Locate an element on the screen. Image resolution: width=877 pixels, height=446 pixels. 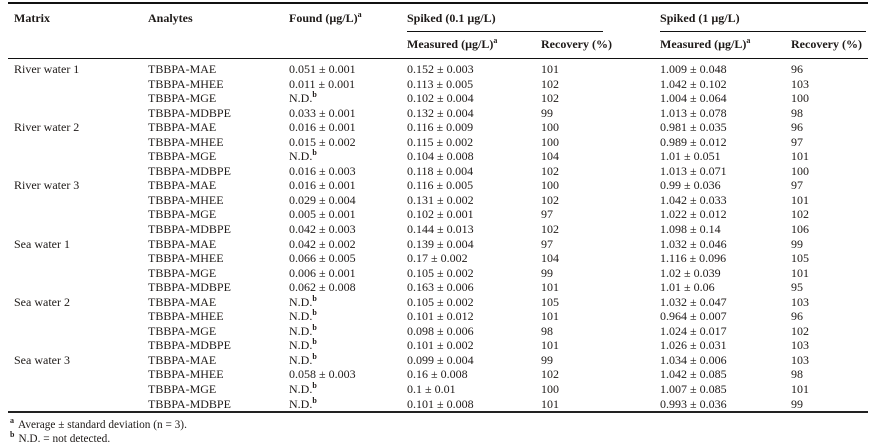
recovery-1-cell: 97 is located at coordinates (797, 185).